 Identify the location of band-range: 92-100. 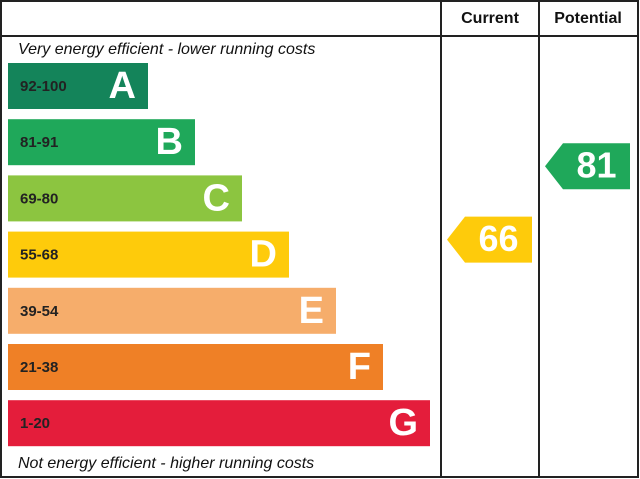
(43, 86).